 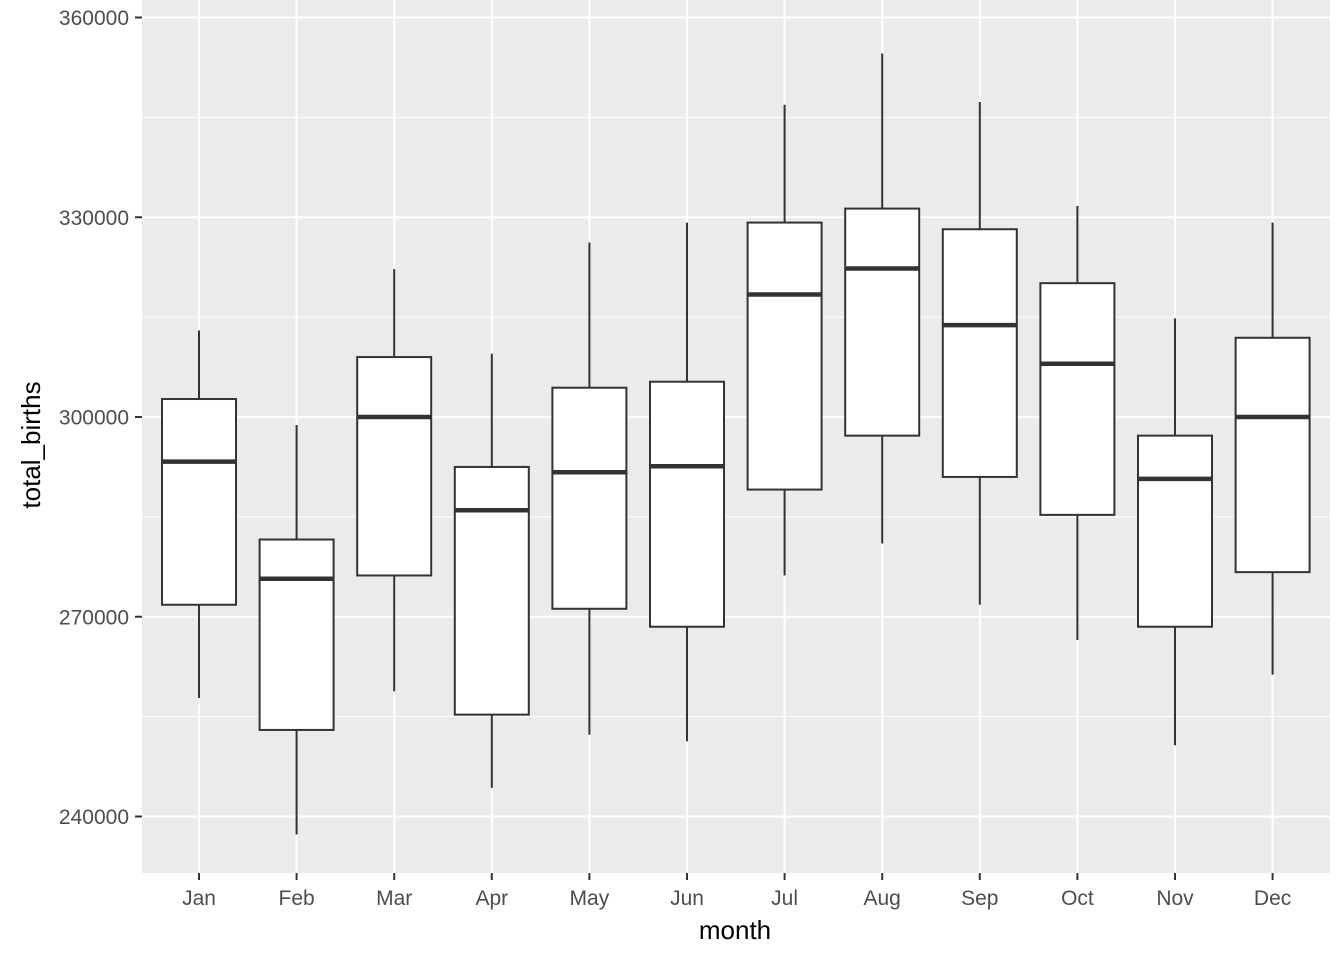 What do you see at coordinates (94, 218) in the screenshot?
I see `y-tick-label: 330000` at bounding box center [94, 218].